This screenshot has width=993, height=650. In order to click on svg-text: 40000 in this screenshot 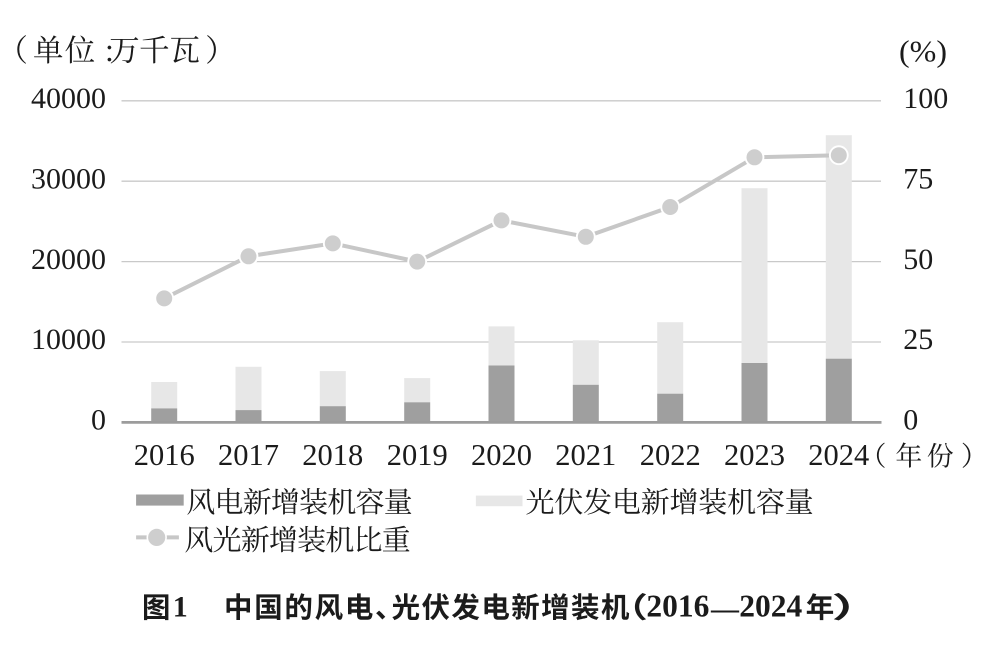, I will do `click(68, 98)`.